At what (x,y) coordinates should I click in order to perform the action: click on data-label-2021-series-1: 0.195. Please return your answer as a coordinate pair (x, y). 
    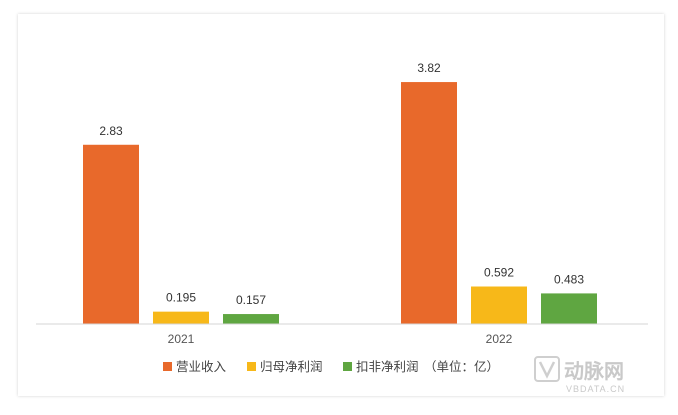
    Looking at the image, I should click on (181, 298).